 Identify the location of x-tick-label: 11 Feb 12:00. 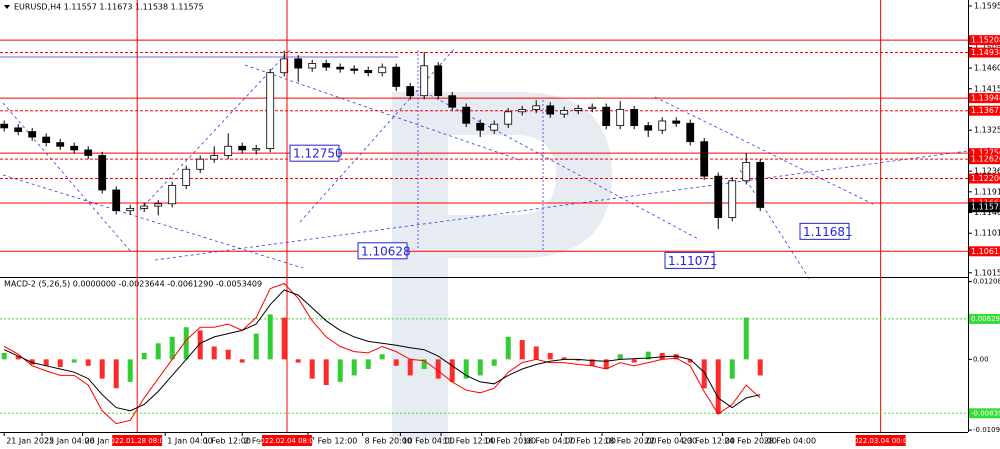
(469, 441).